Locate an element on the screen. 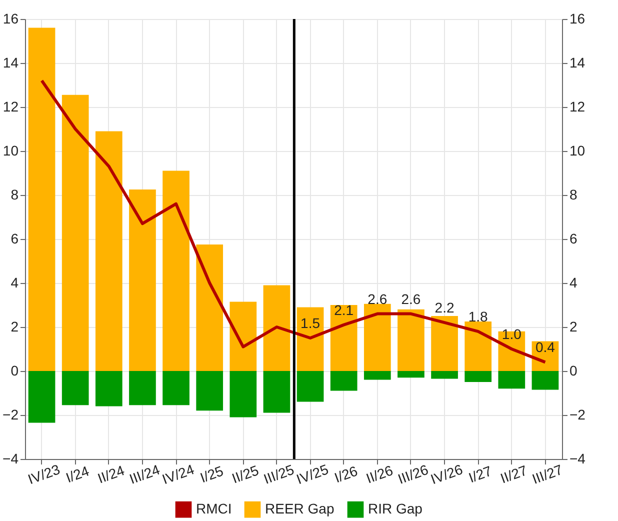 This screenshot has height=521, width=618. y-tick-label: 6 is located at coordinates (14, 238).